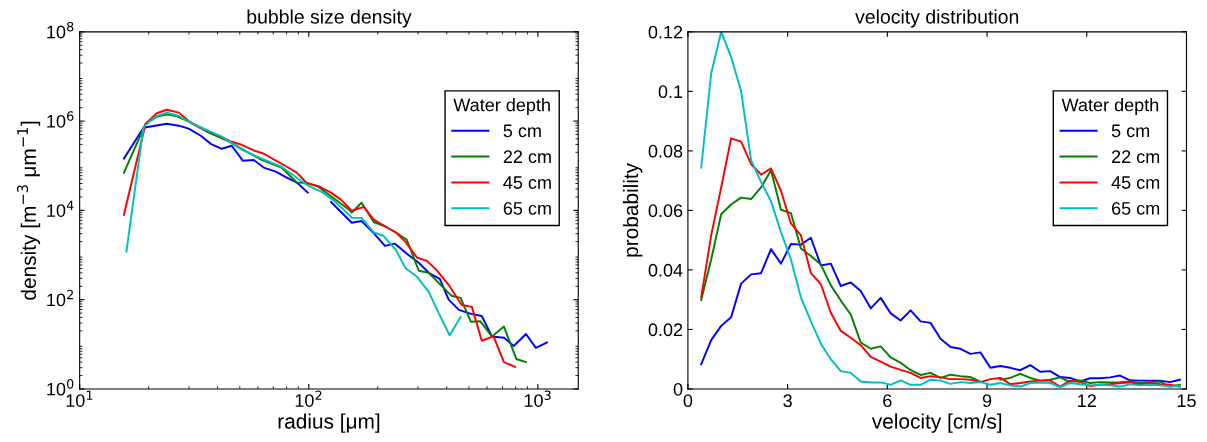  I want to click on y-tick-label: 10$^{8}$, so click(60, 30).